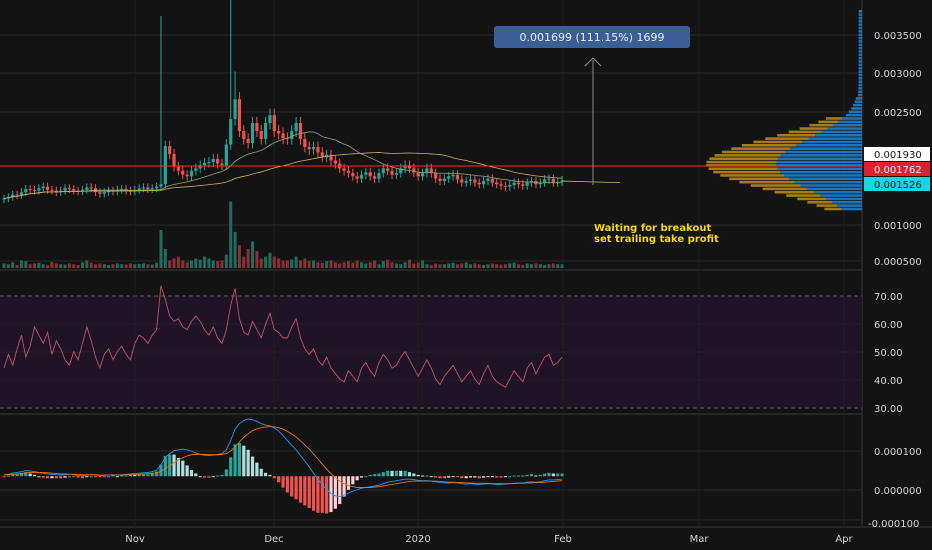 Image resolution: width=932 pixels, height=550 pixels. I want to click on time-axis: Nov Dec 2020 Feb Mar Apr, so click(489, 539).